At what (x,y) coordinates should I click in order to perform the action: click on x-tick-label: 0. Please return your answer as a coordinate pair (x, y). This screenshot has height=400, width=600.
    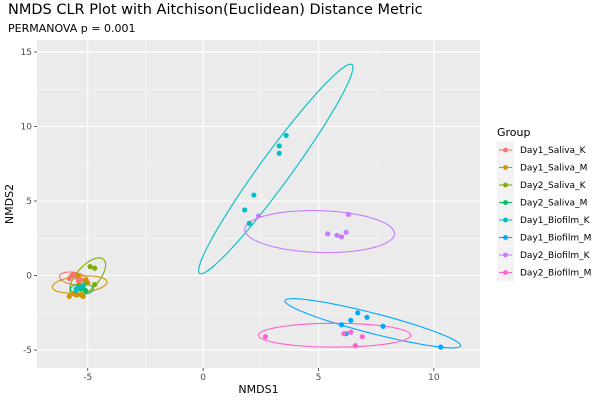
    Looking at the image, I should click on (203, 378).